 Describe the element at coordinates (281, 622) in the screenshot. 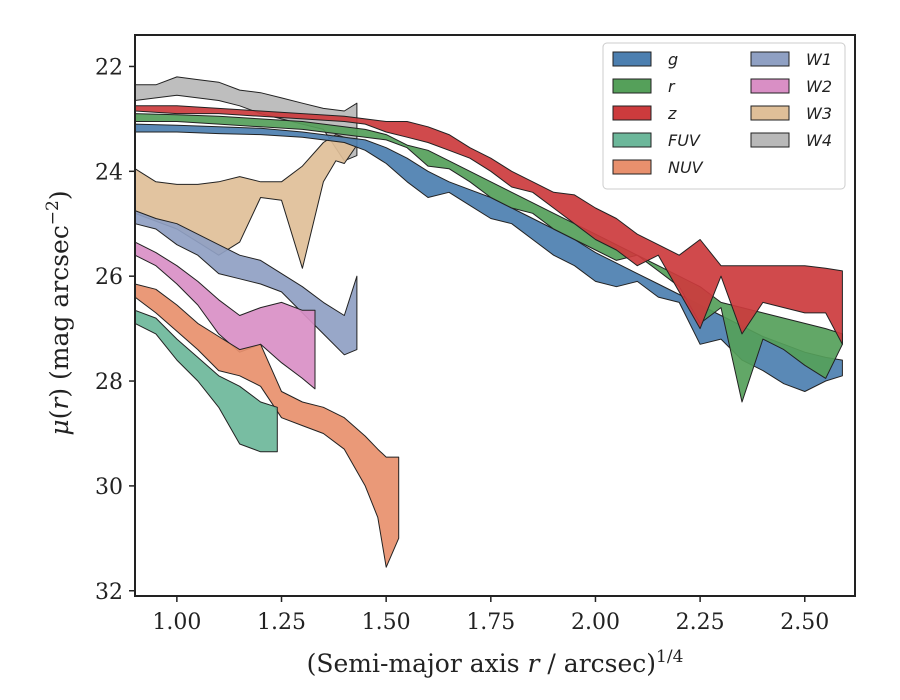

I see `x-tick-label: 1.25` at that location.